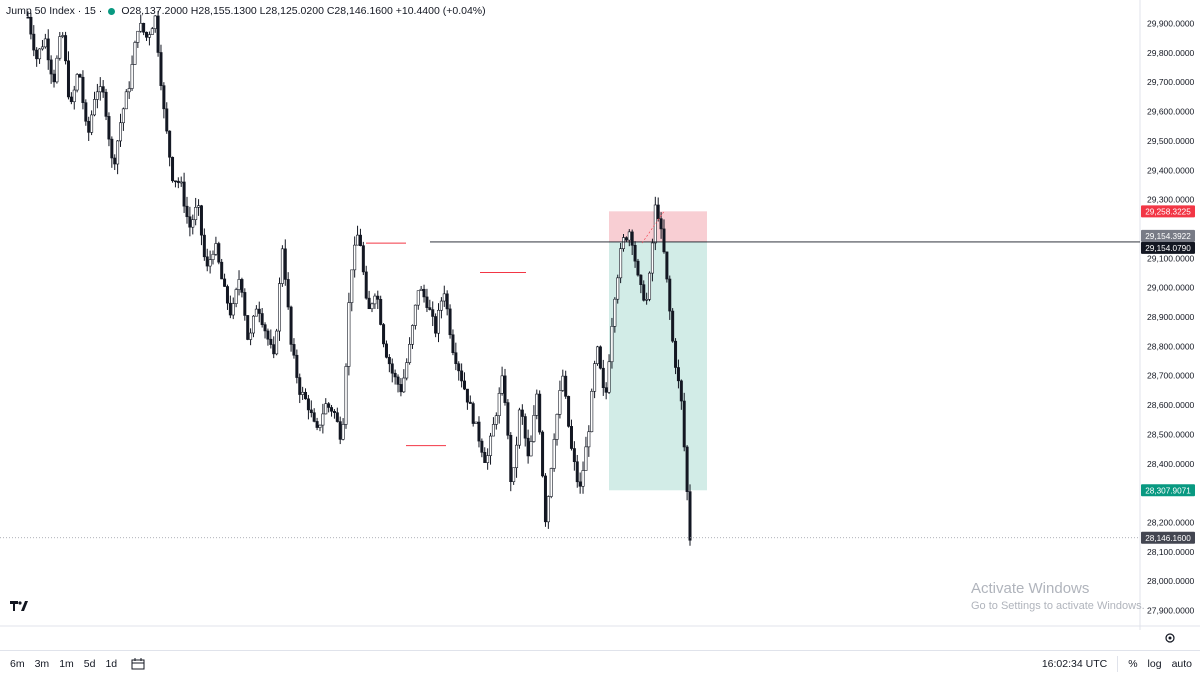 Image resolution: width=1200 pixels, height=676 pixels. What do you see at coordinates (1171, 405) in the screenshot?
I see `price-tick-label: 28,600.0000` at bounding box center [1171, 405].